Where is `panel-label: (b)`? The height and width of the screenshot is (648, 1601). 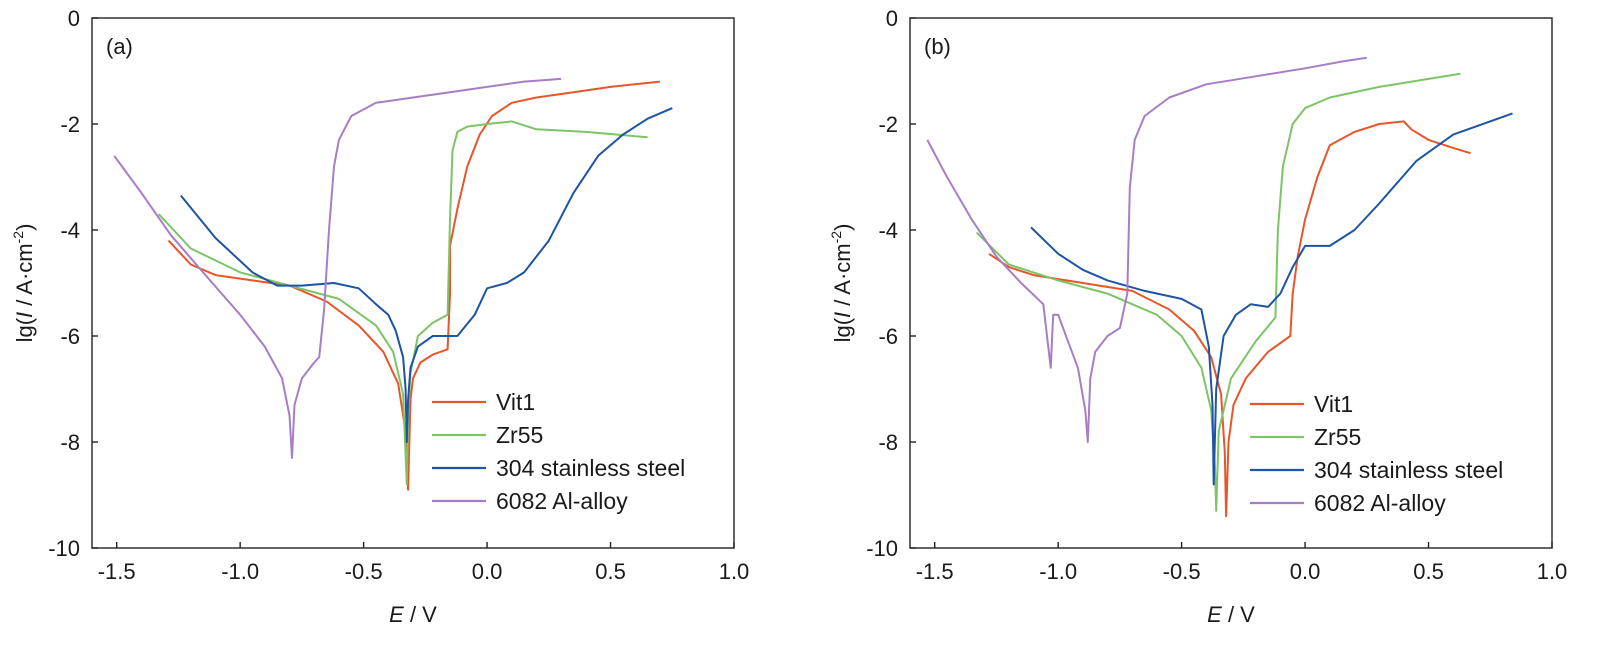
panel-label: (b) is located at coordinates (937, 46).